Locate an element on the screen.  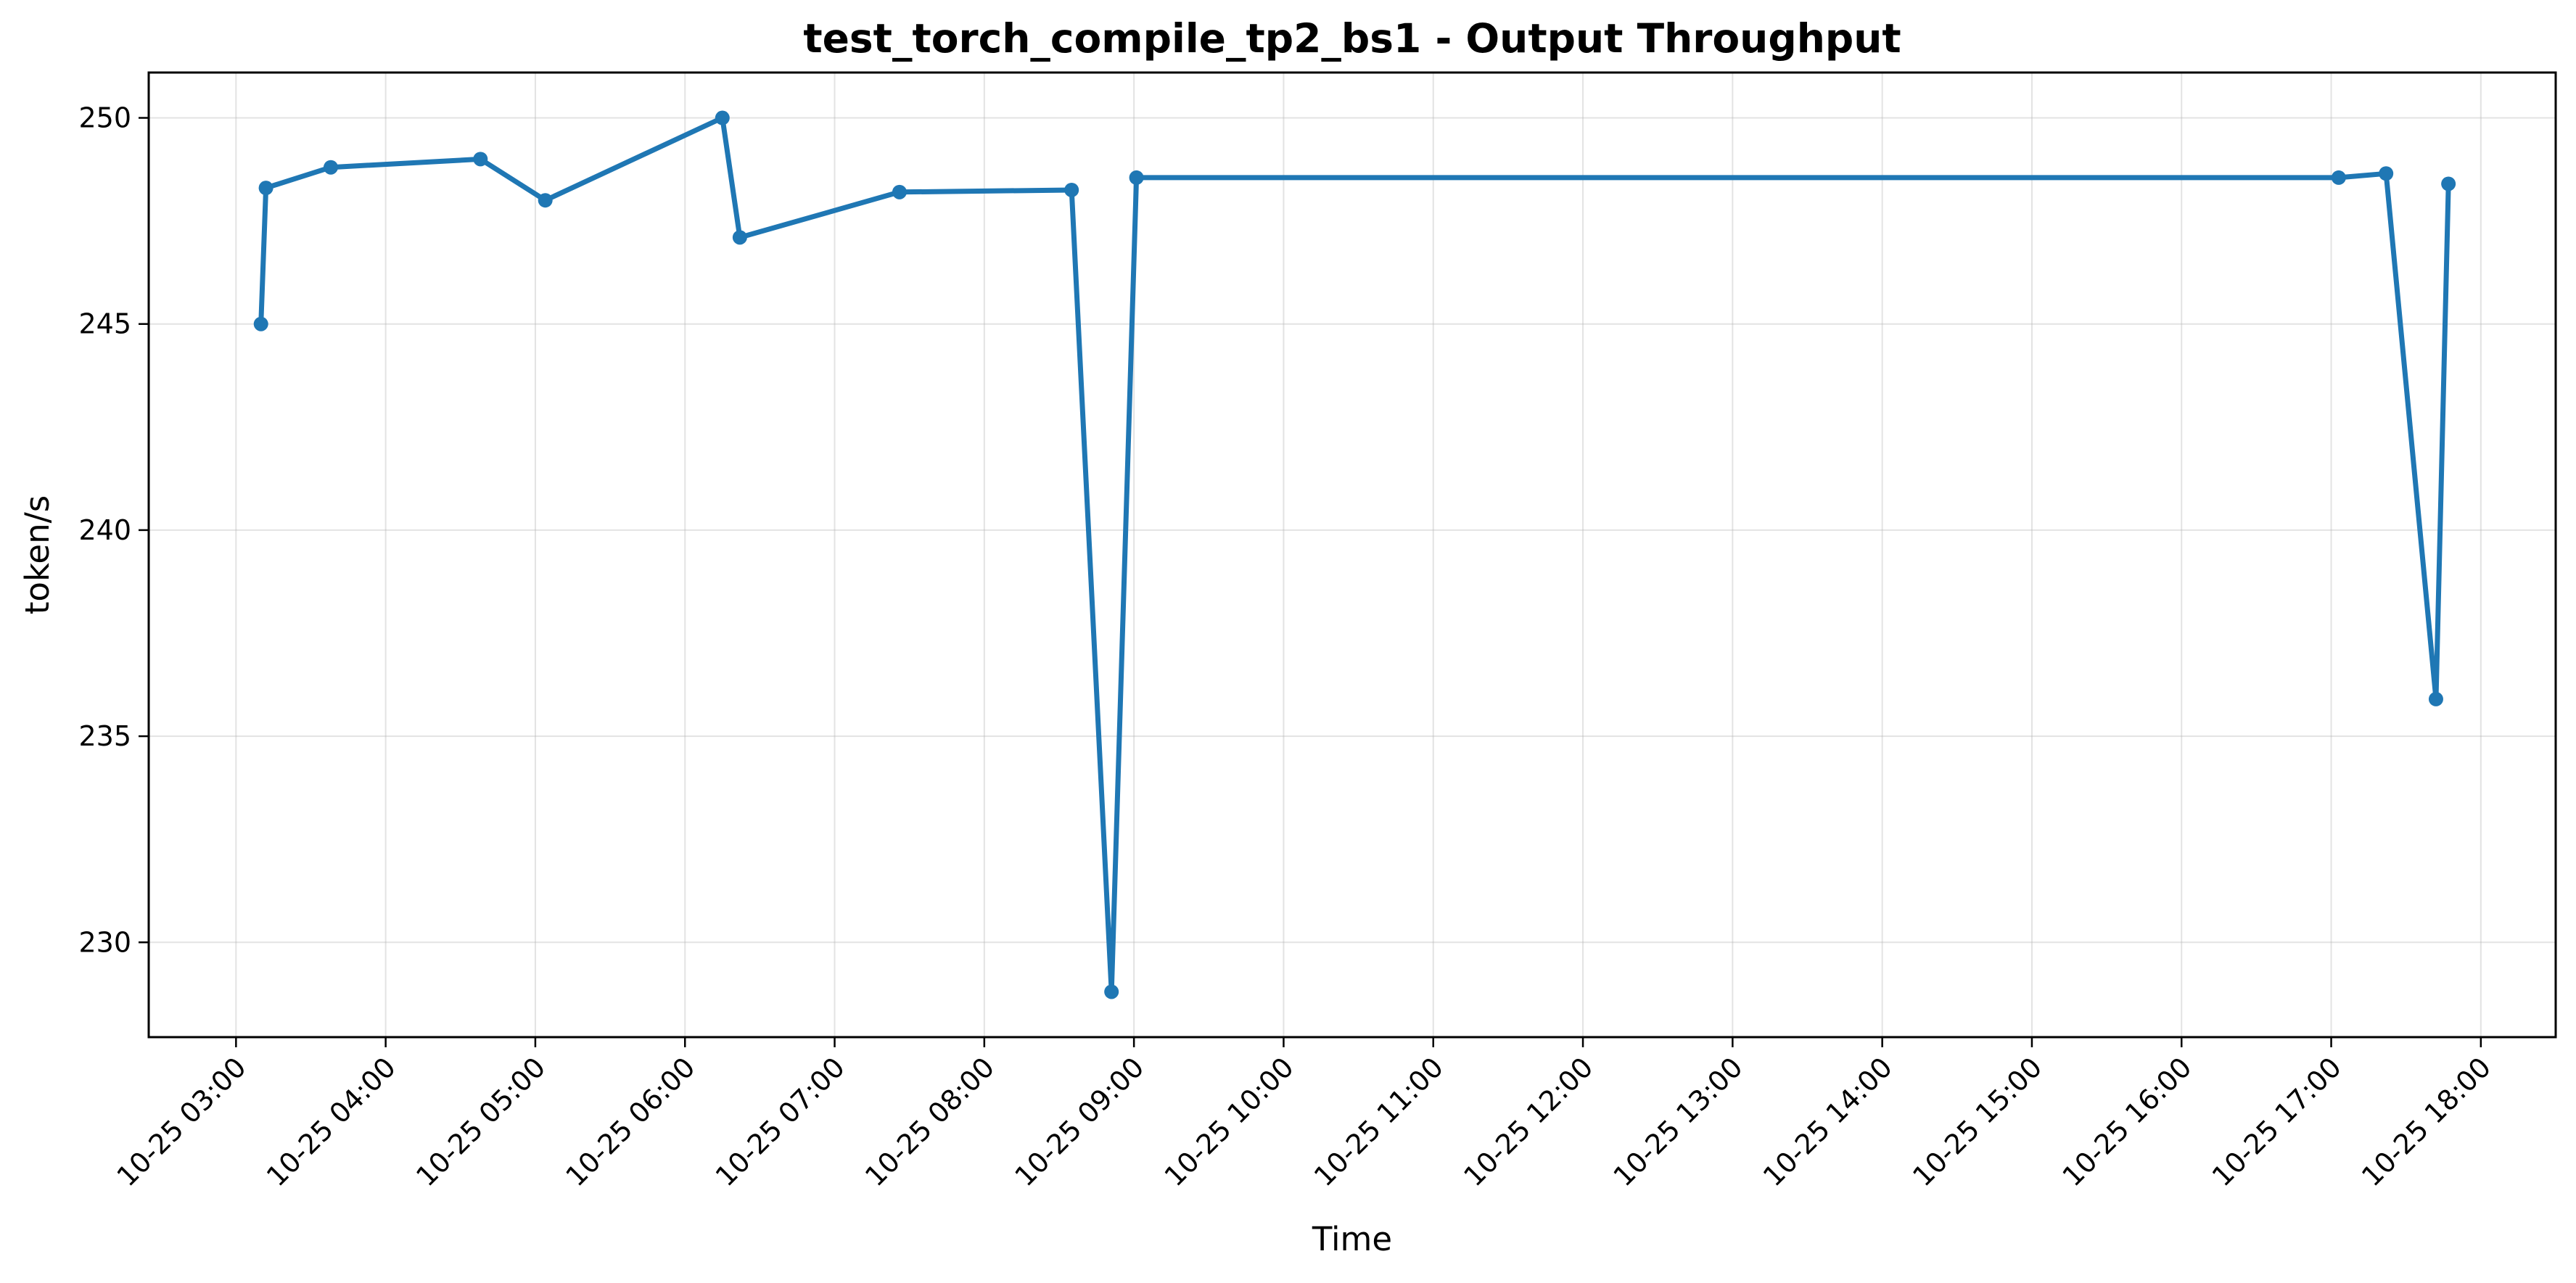
y-tick-label: 250 is located at coordinates (104, 118).